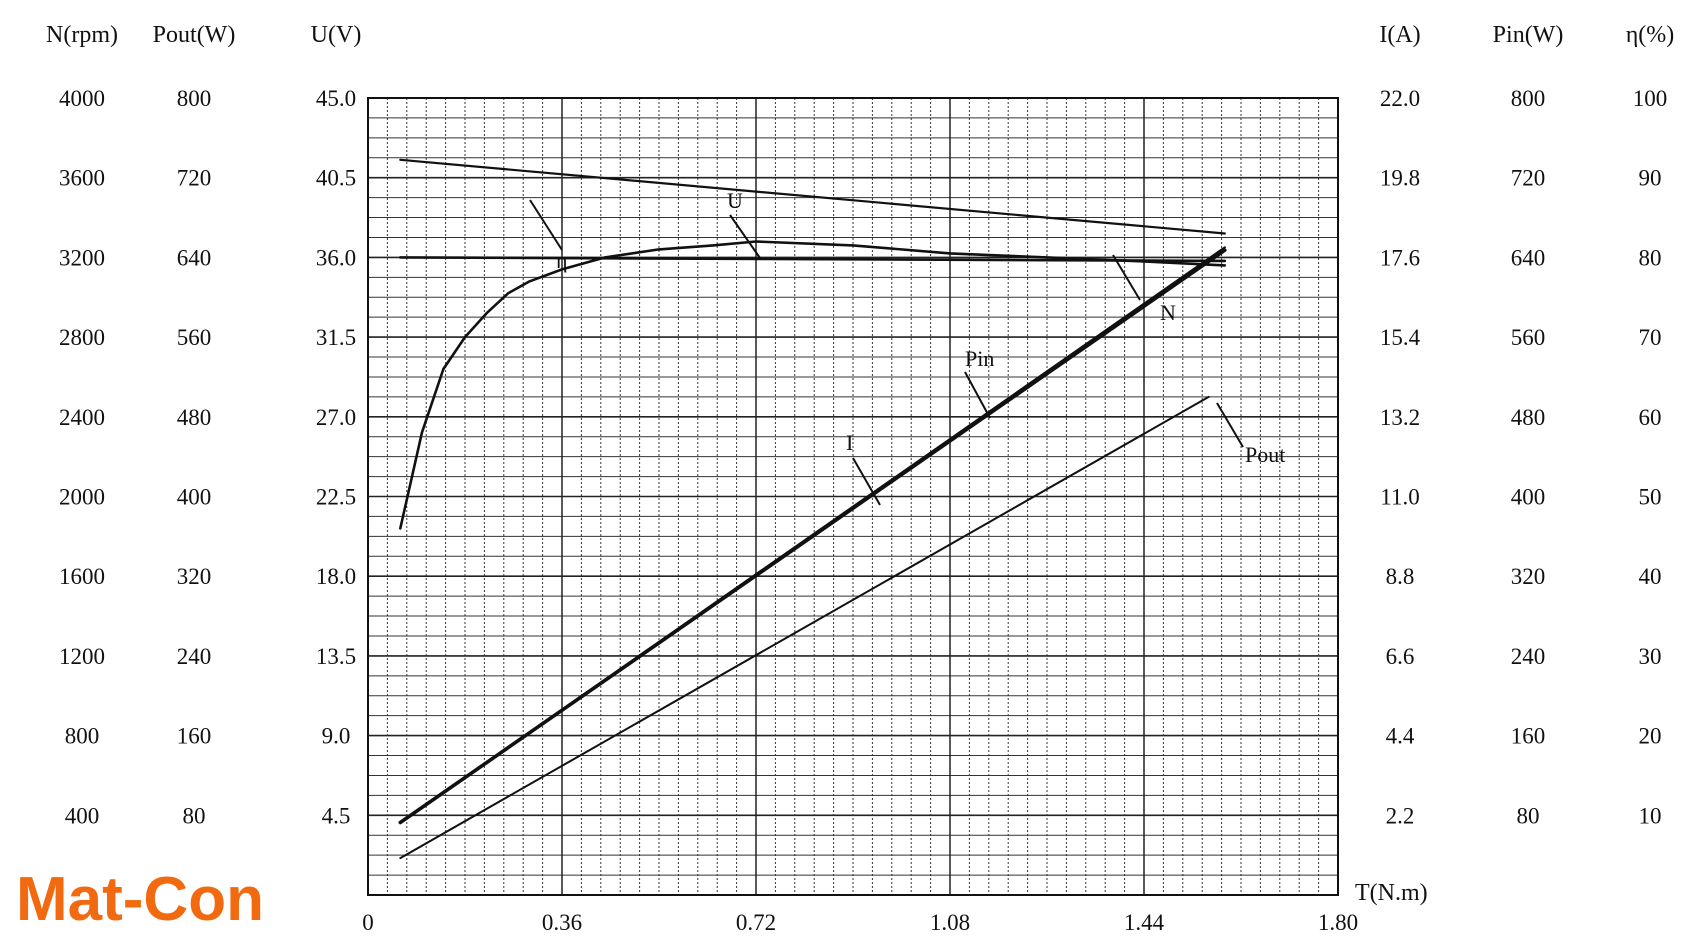  What do you see at coordinates (1400, 417) in the screenshot?
I see `tick-label-i: 13.2` at bounding box center [1400, 417].